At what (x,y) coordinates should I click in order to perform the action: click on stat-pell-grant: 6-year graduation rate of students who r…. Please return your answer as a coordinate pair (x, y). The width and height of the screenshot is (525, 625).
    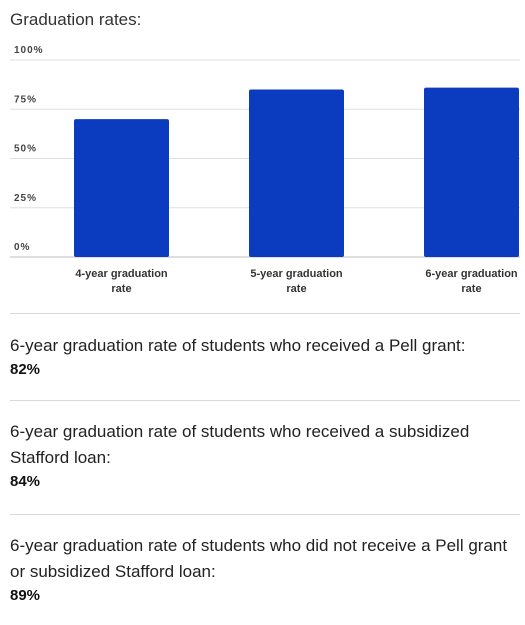
    Looking at the image, I should click on (263, 355).